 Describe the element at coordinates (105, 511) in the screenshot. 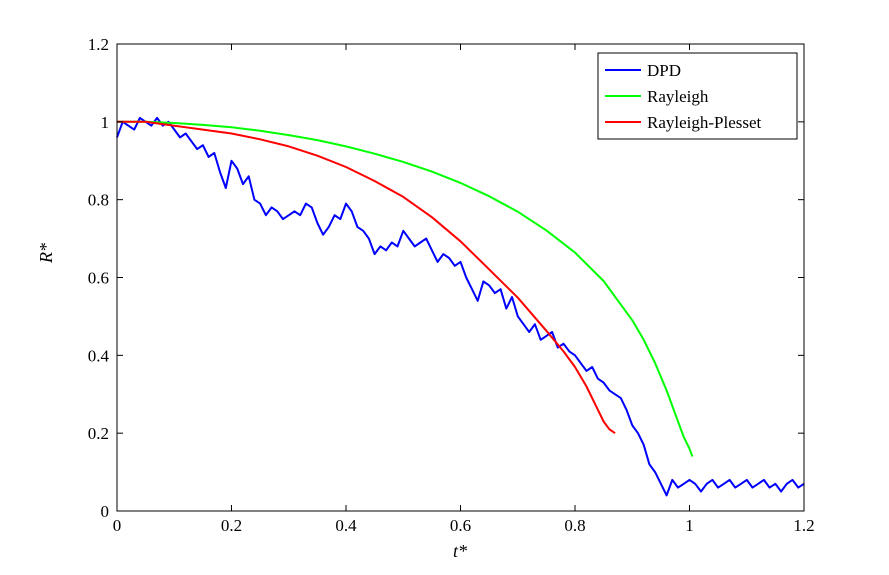

I see `y-tick-label: 0` at that location.